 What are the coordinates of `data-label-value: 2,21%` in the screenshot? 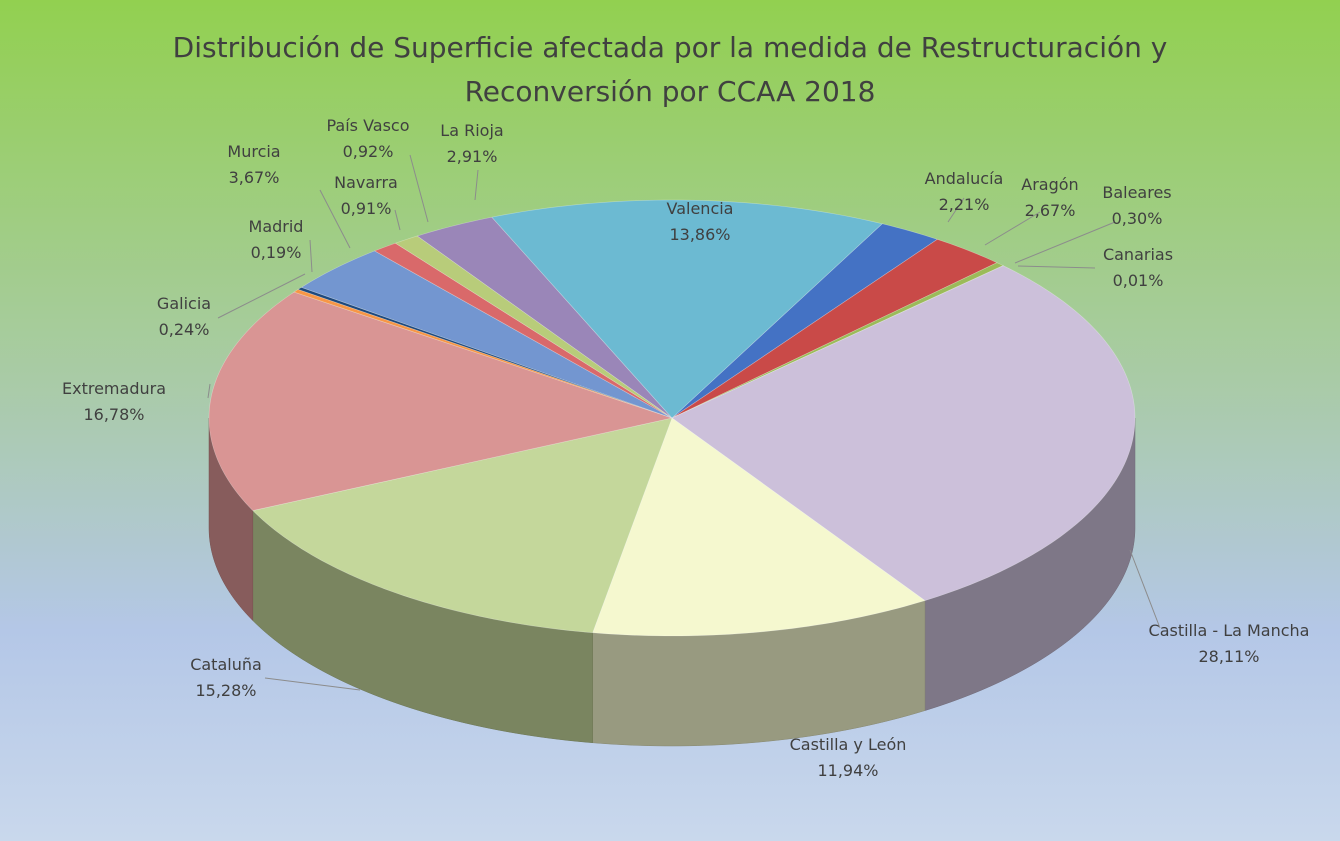 It's located at (964, 204).